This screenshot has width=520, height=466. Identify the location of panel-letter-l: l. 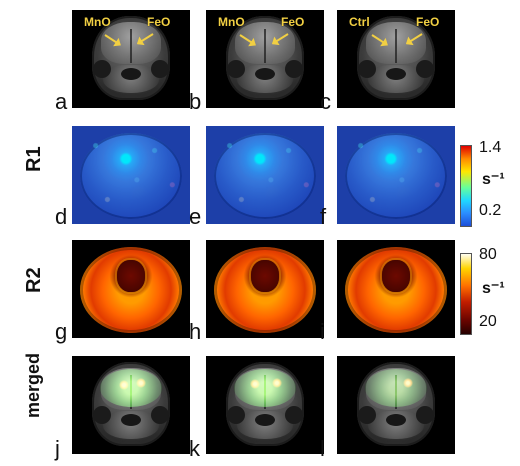
(322, 448).